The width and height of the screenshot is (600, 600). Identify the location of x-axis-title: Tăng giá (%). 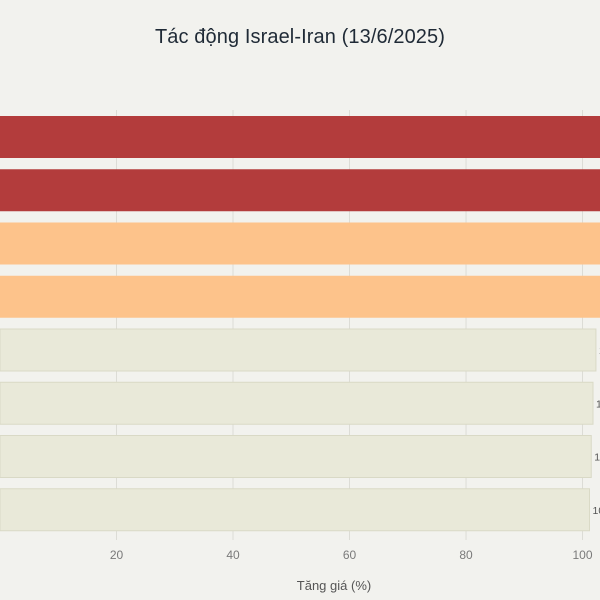
(334, 585).